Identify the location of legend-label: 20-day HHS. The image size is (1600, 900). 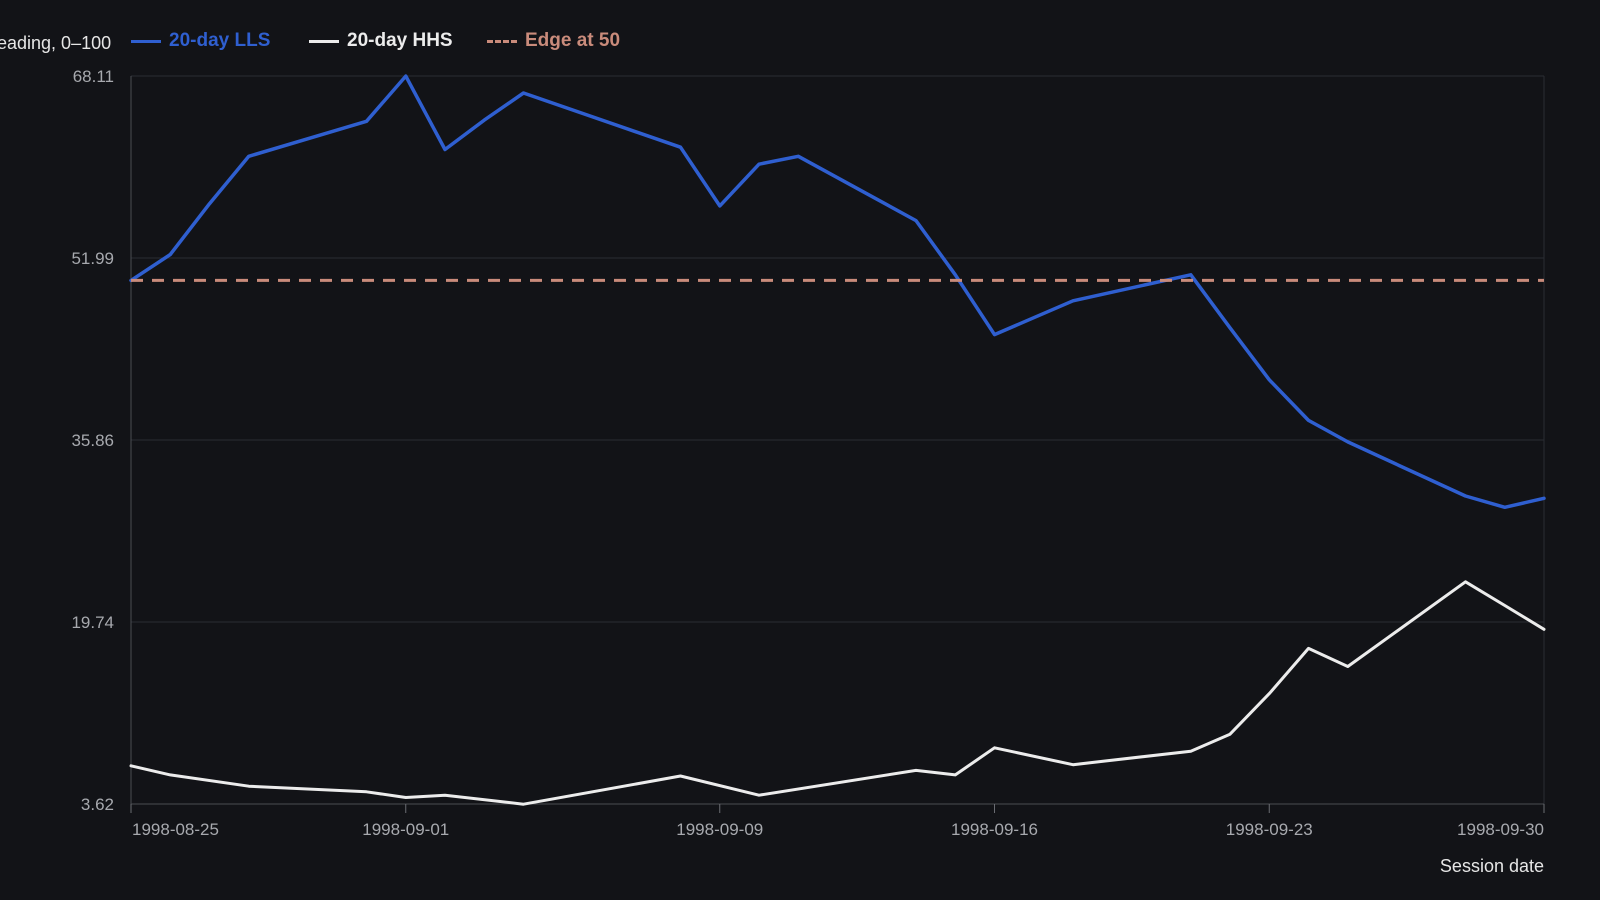
(400, 40).